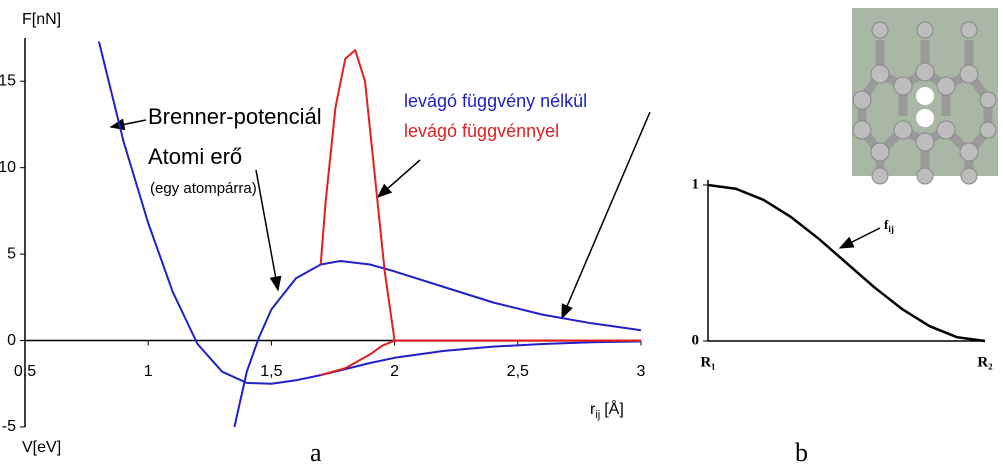  I want to click on y-tick-label: 10, so click(8, 167).